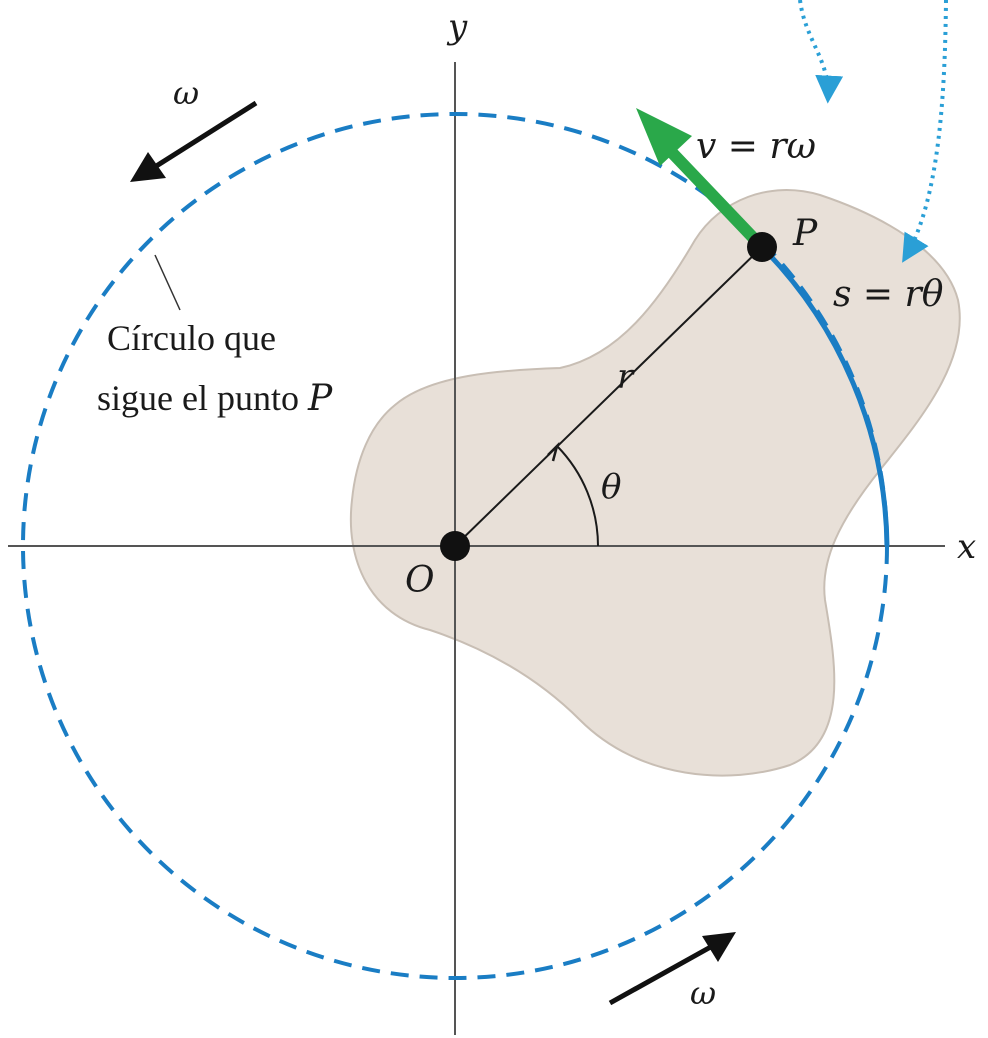 The width and height of the screenshot is (988, 1038). What do you see at coordinates (202, 398) in the screenshot?
I see `circle-caption-line2-text: sigue el punto` at bounding box center [202, 398].